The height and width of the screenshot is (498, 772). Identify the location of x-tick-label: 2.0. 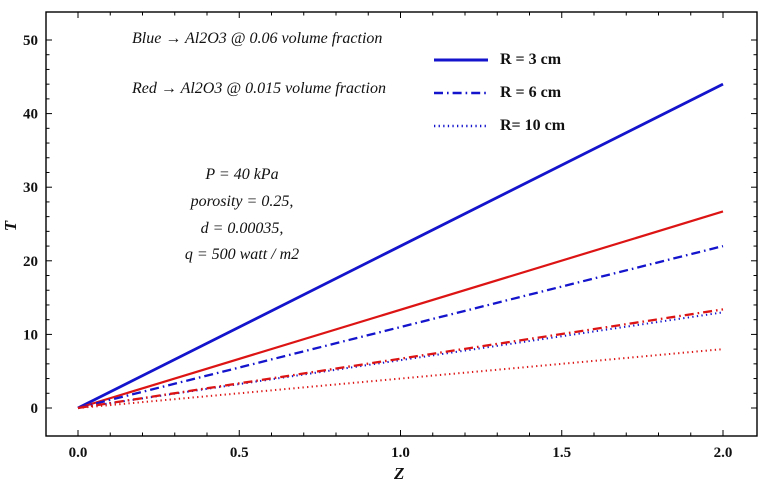
(723, 453).